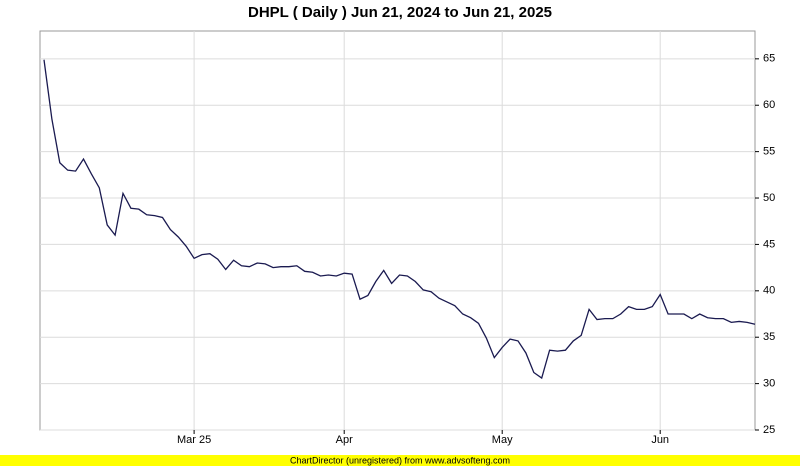 The height and width of the screenshot is (466, 800). Describe the element at coordinates (344, 440) in the screenshot. I see `x-tick-label: Apr` at that location.